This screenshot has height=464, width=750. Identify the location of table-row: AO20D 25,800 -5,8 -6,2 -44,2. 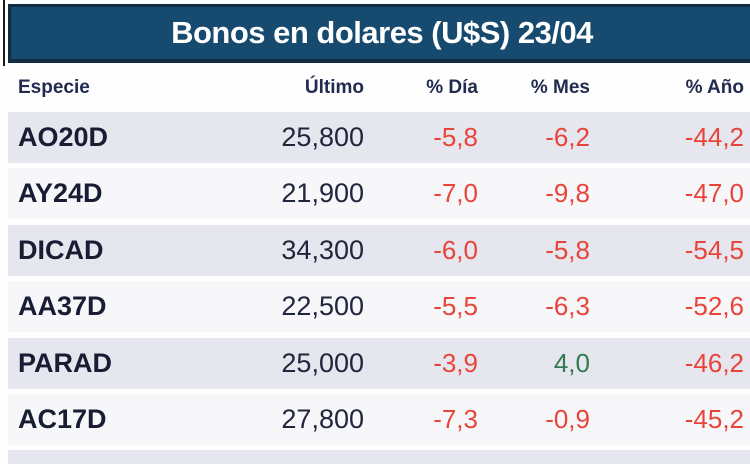
(379, 137).